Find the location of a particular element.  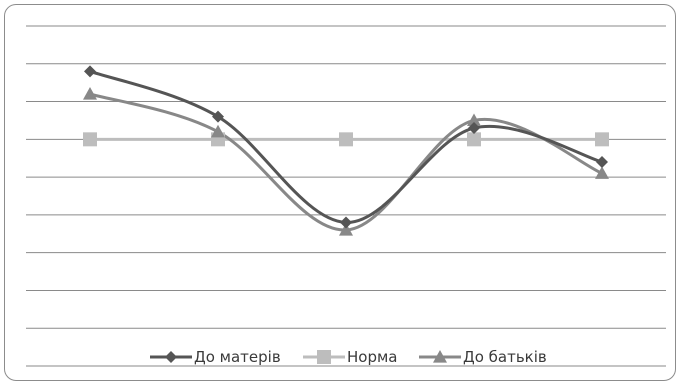

legend-marker-triangle is located at coordinates (440, 356).